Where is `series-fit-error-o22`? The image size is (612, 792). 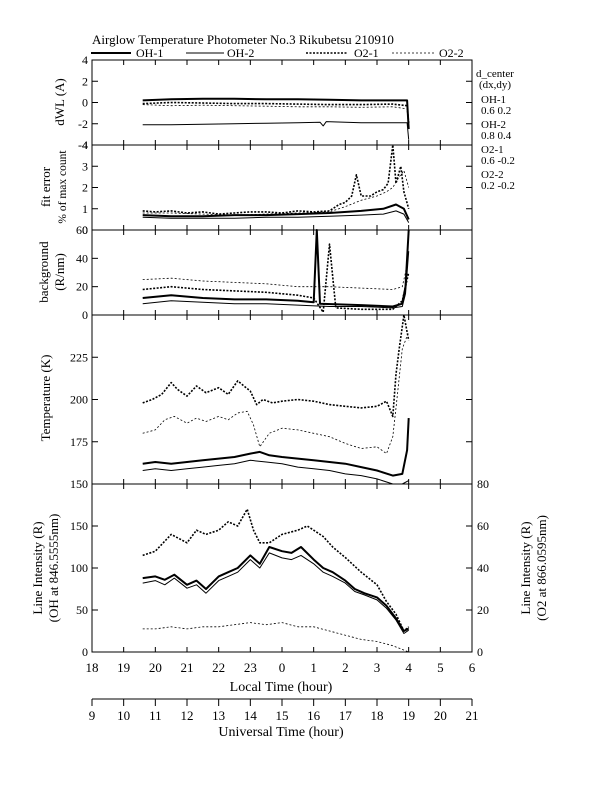
series-fit-error-o22 is located at coordinates (276, 193).